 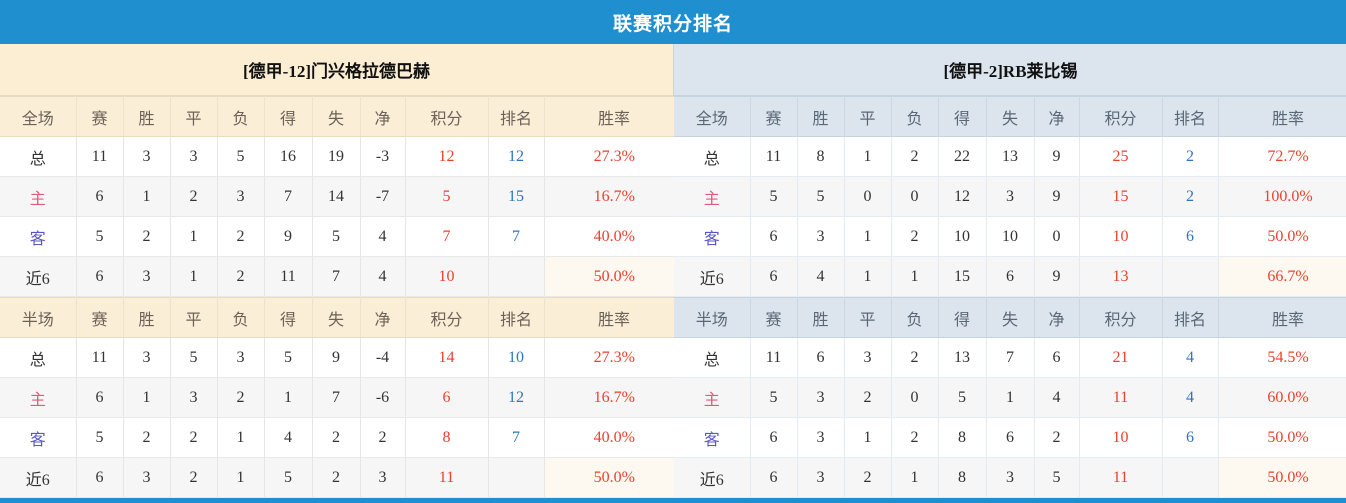 What do you see at coordinates (516, 196) in the screenshot?
I see `rank-value: 15` at bounding box center [516, 196].